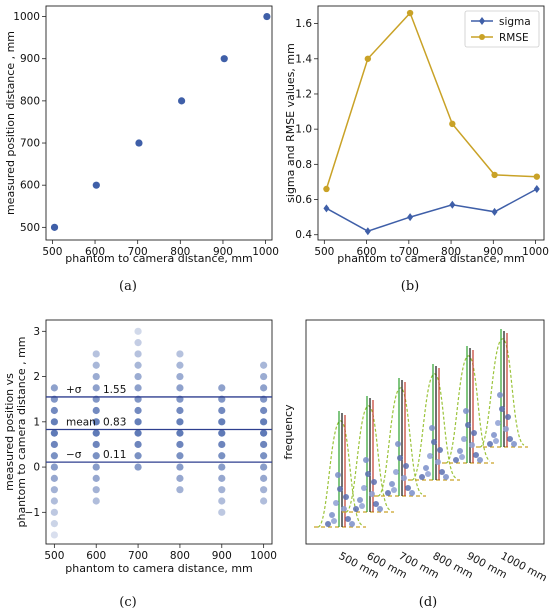 This screenshot has height=615, width=550. Describe the element at coordinates (9, 432) in the screenshot. I see `panel-c-ylabel-line1: measured position vs` at that location.